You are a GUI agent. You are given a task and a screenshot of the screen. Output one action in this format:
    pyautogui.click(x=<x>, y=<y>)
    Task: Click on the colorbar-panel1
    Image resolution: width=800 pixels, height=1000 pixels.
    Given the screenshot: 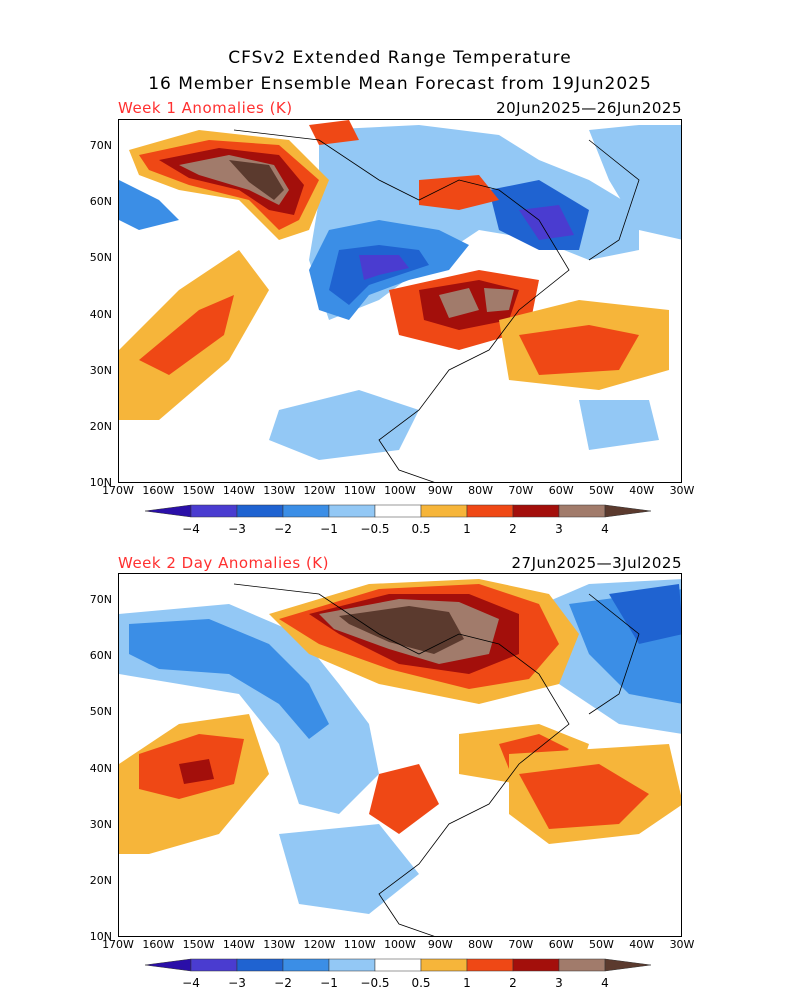 What is the action you would take?
    pyautogui.click(x=400, y=513)
    